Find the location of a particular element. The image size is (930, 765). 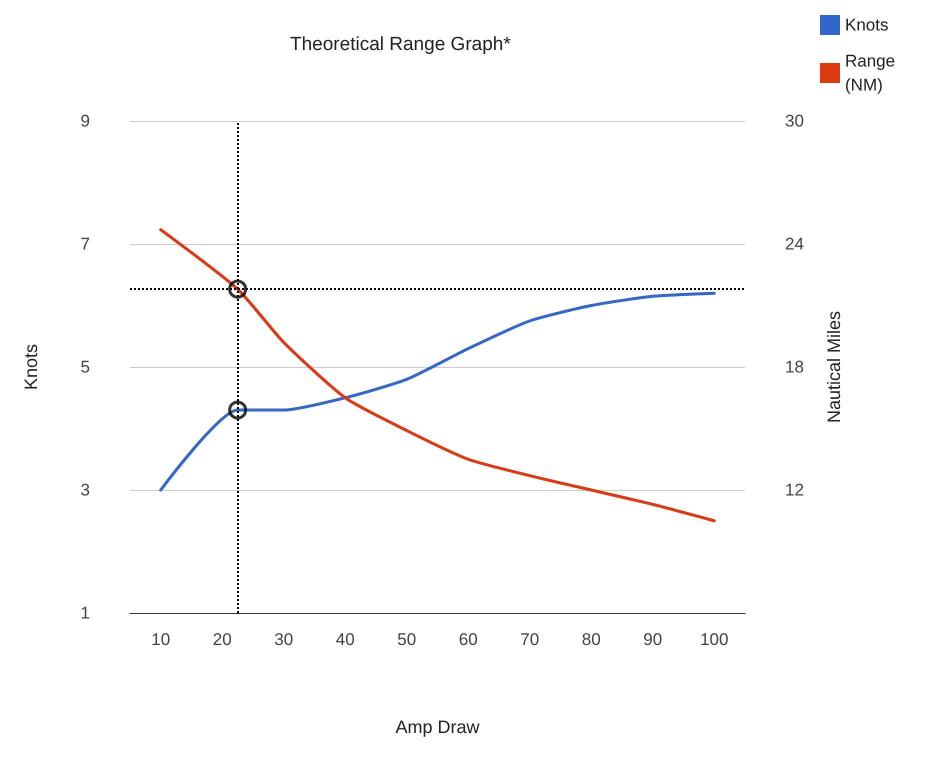

y2-tick-label: 18 is located at coordinates (794, 367).